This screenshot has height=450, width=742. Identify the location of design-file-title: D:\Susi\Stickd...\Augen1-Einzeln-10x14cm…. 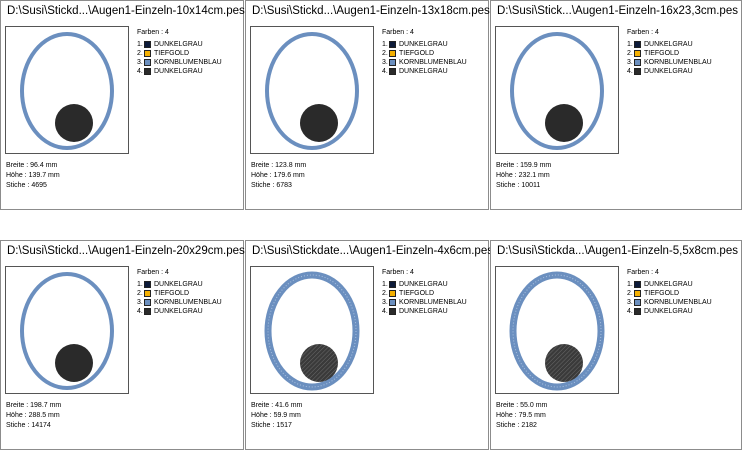
(126, 11).